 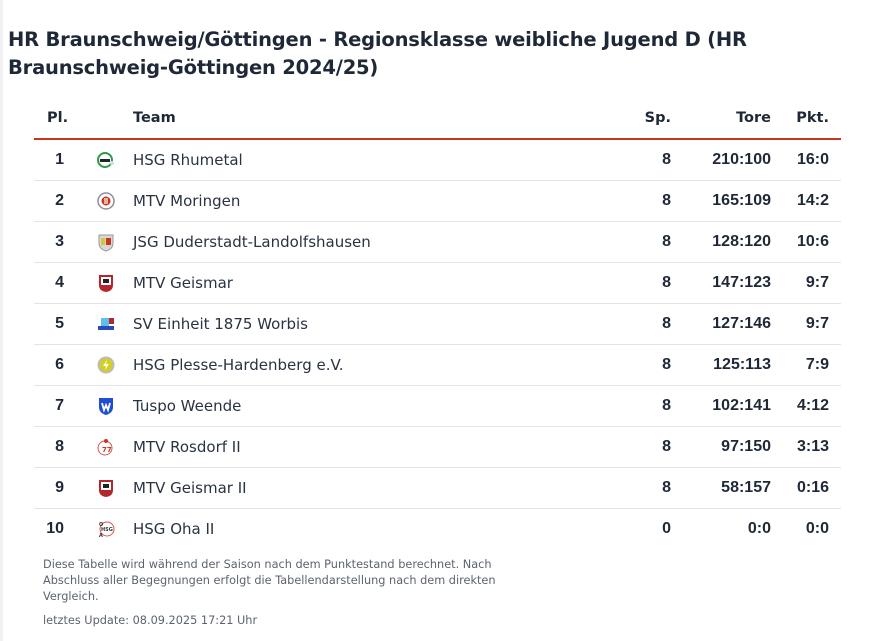 I want to click on points: 14:2, so click(x=807, y=201).